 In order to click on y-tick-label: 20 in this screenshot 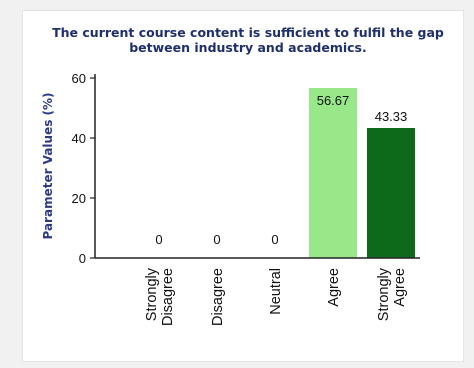, I will do `click(79, 198)`.